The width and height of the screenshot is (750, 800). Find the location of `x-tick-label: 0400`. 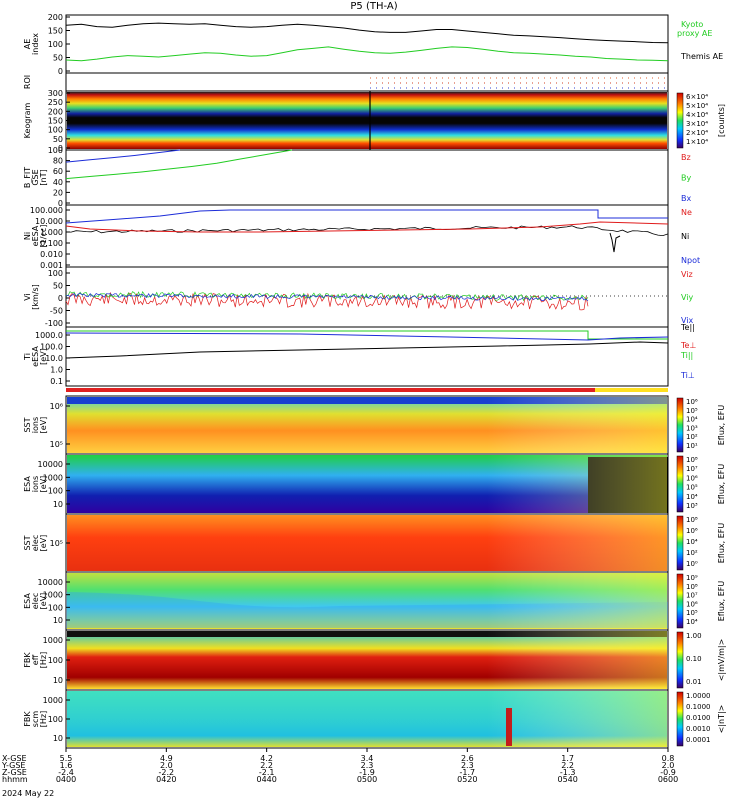

x-tick-label: 0400 is located at coordinates (66, 779).